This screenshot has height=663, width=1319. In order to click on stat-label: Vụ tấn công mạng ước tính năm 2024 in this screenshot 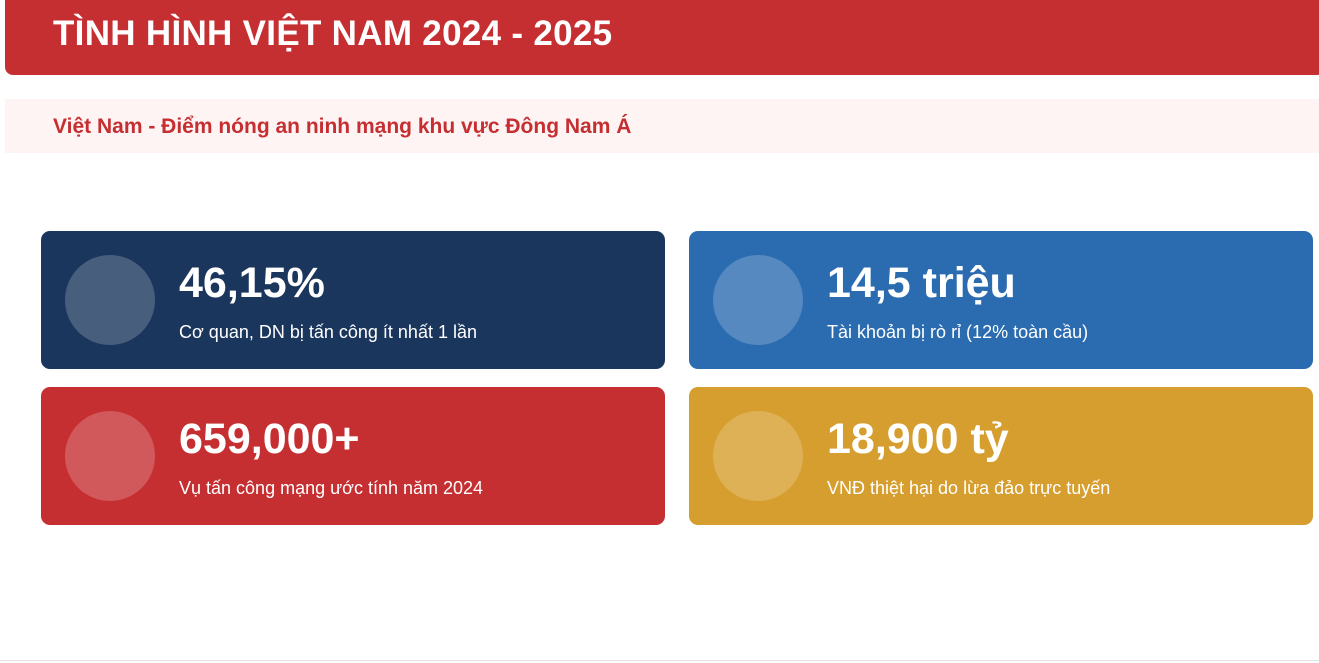, I will do `click(331, 488)`.